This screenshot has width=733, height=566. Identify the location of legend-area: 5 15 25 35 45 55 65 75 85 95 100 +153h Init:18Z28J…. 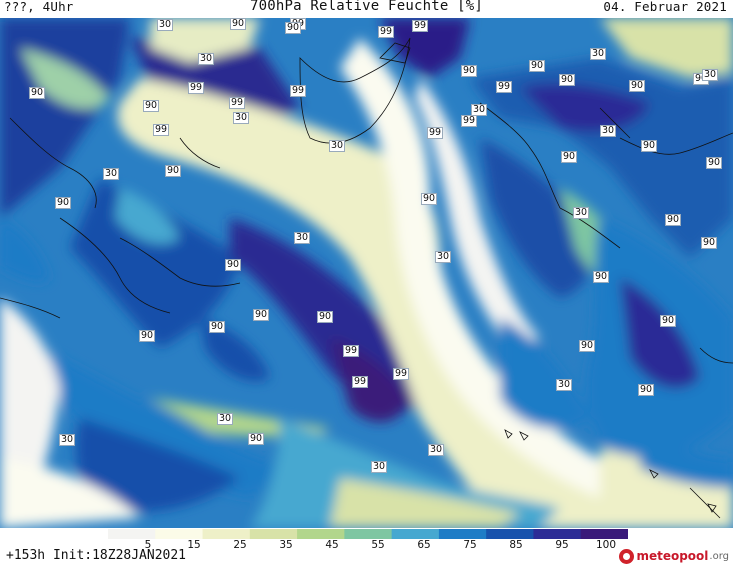
(366, 547).